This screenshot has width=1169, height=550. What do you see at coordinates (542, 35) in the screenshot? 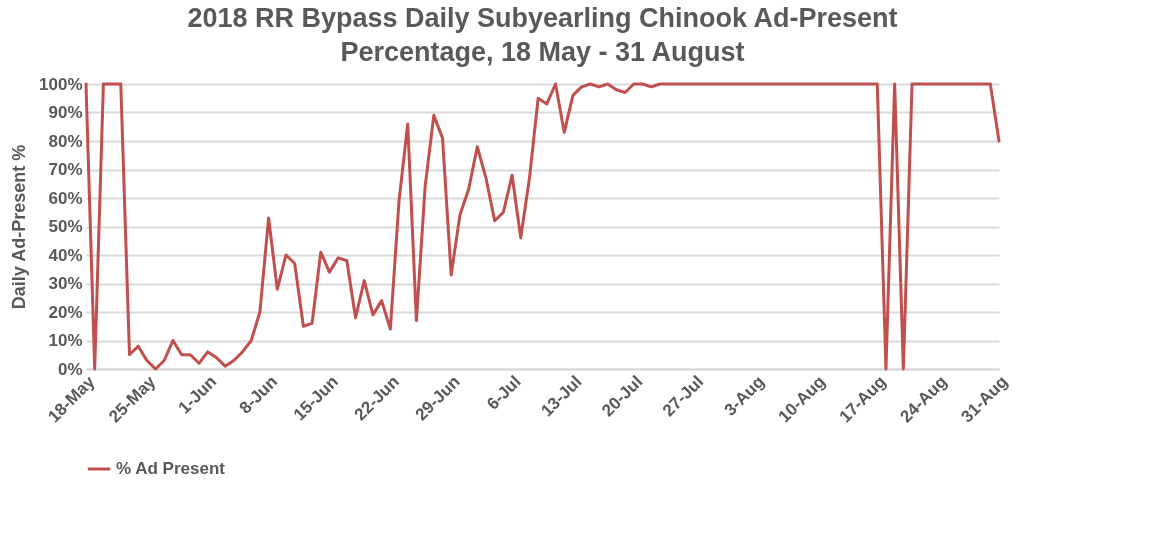
I see `chart-title: 2018 RR Bypass Daily Subyearling Chinook Ad-Present Percentage, 18 May - 31 August` at bounding box center [542, 35].